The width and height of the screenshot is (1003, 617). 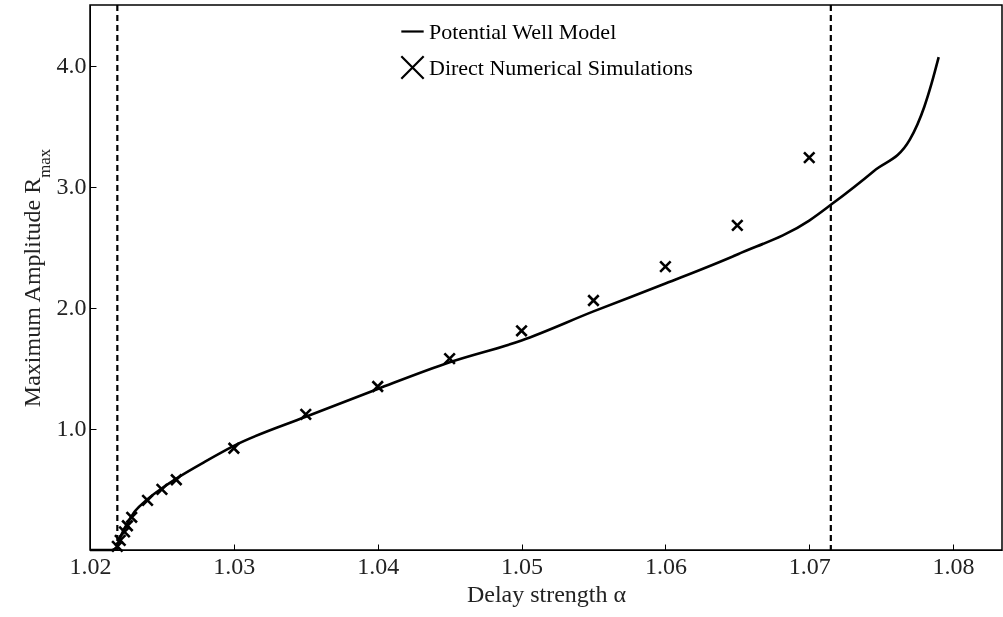 I want to click on y-tick-label: 3.0, so click(x=71, y=186).